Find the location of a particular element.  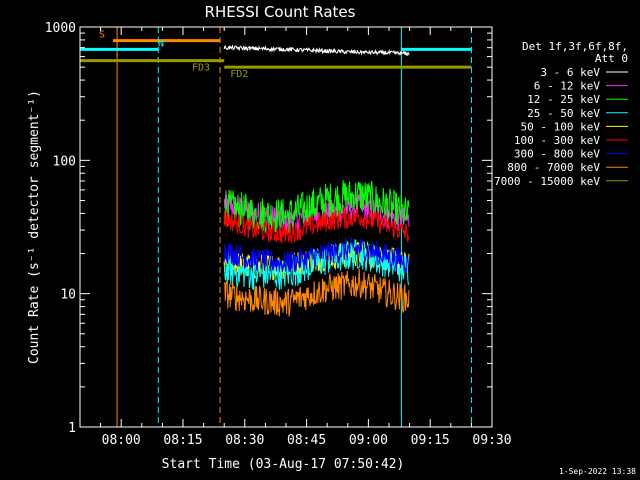

y-tick-label: 1000 is located at coordinates (60, 28).